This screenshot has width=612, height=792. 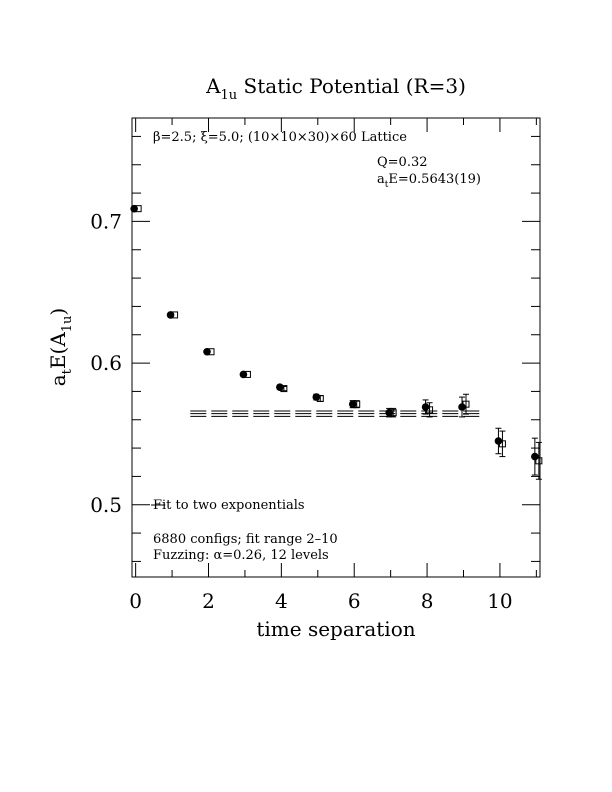 What do you see at coordinates (67, 371) in the screenshot?
I see `y-axis-label-sub-t: t` at bounding box center [67, 371].